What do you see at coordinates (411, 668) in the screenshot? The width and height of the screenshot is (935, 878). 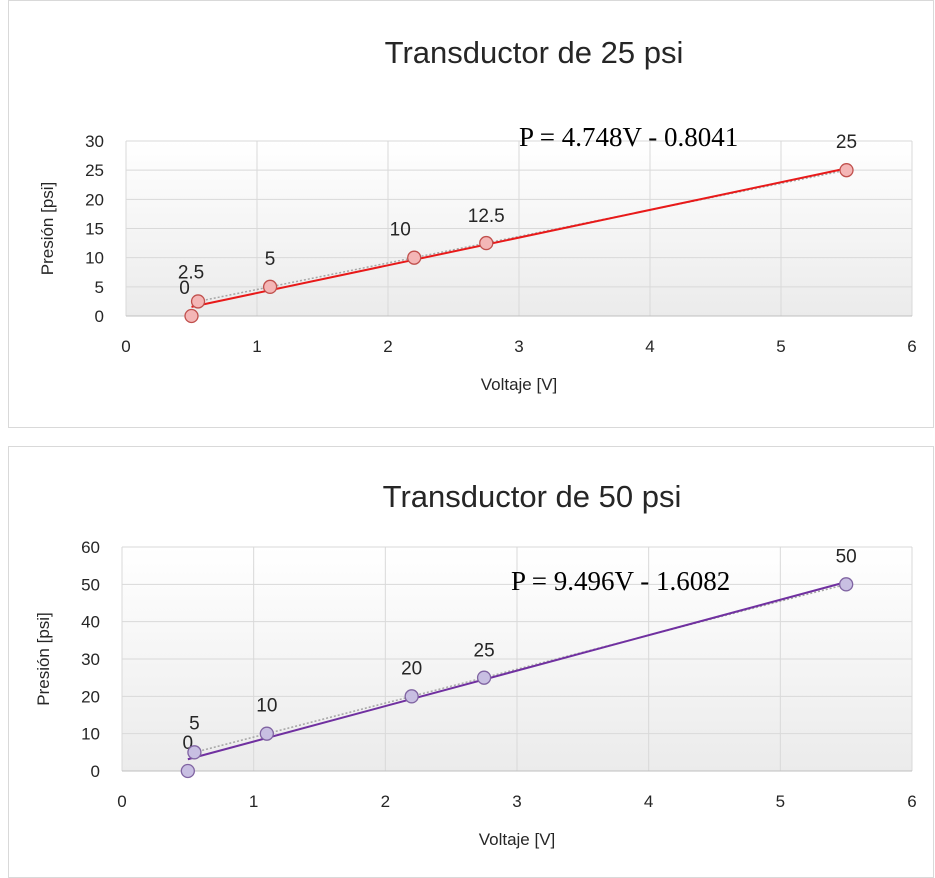 I see `data-label: 20` at bounding box center [411, 668].